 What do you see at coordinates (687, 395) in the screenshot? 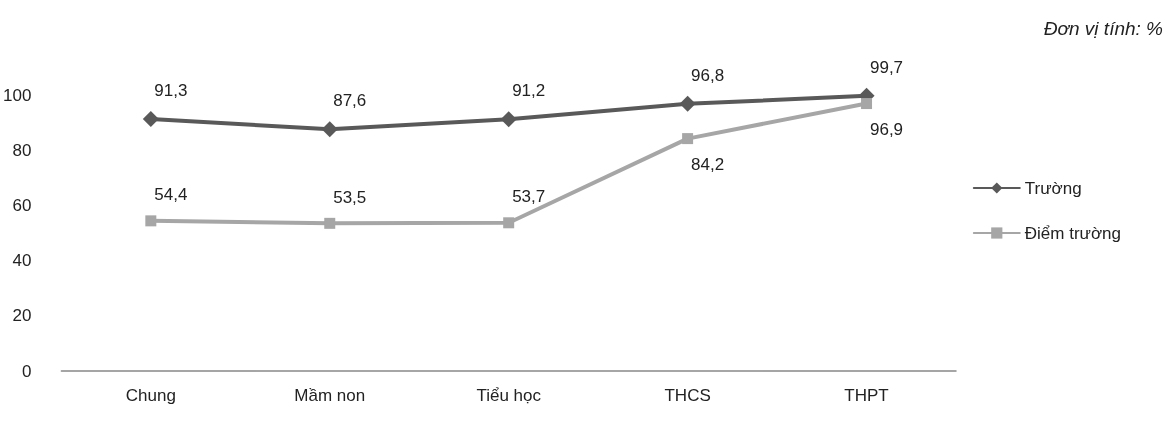
I see `x-tick-label: THCS` at bounding box center [687, 395].